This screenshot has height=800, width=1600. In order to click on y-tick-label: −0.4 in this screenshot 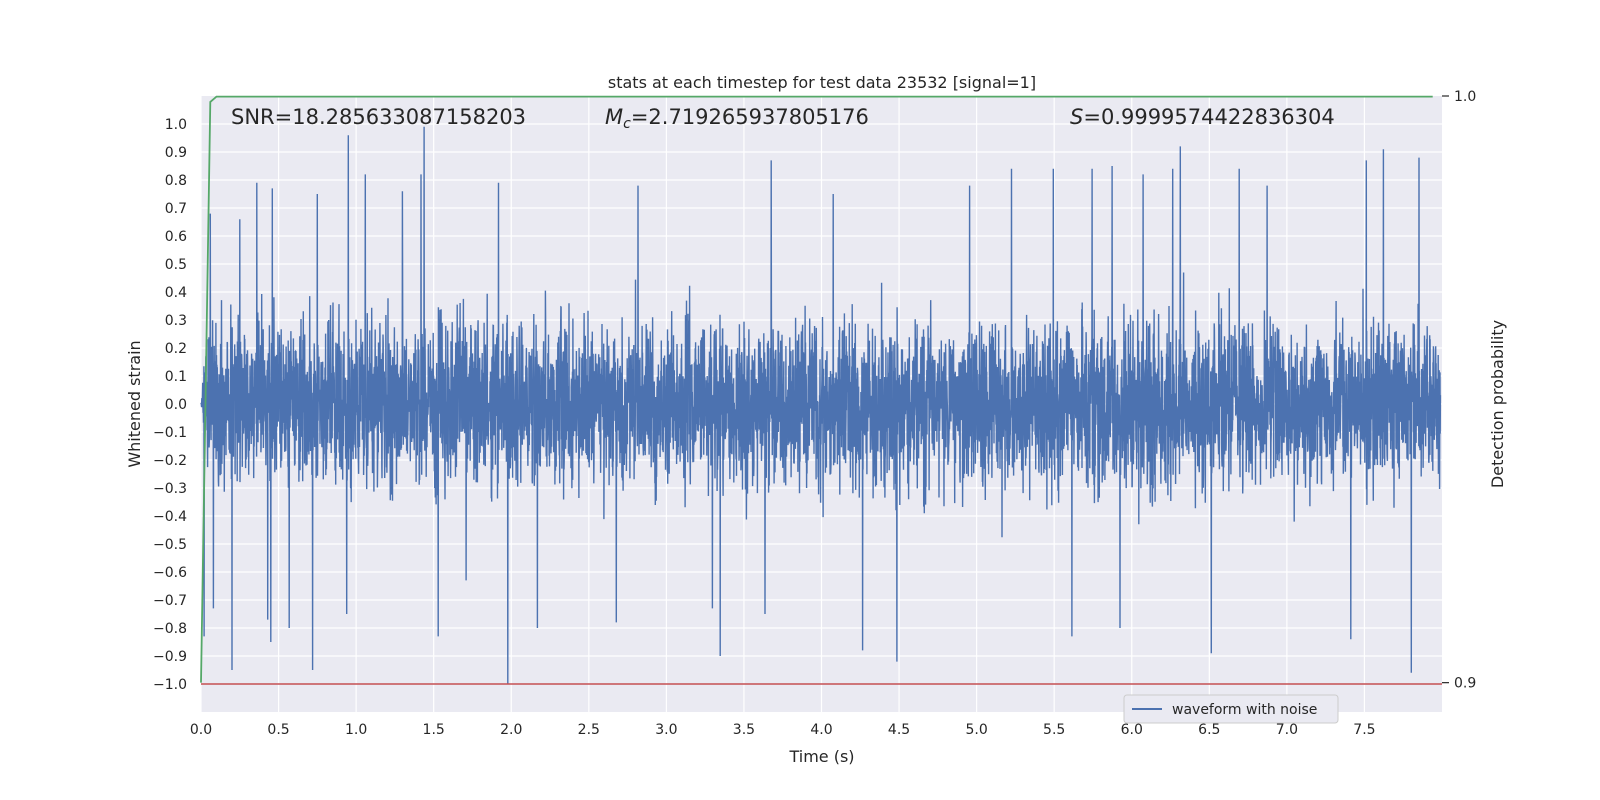, I will do `click(170, 517)`.